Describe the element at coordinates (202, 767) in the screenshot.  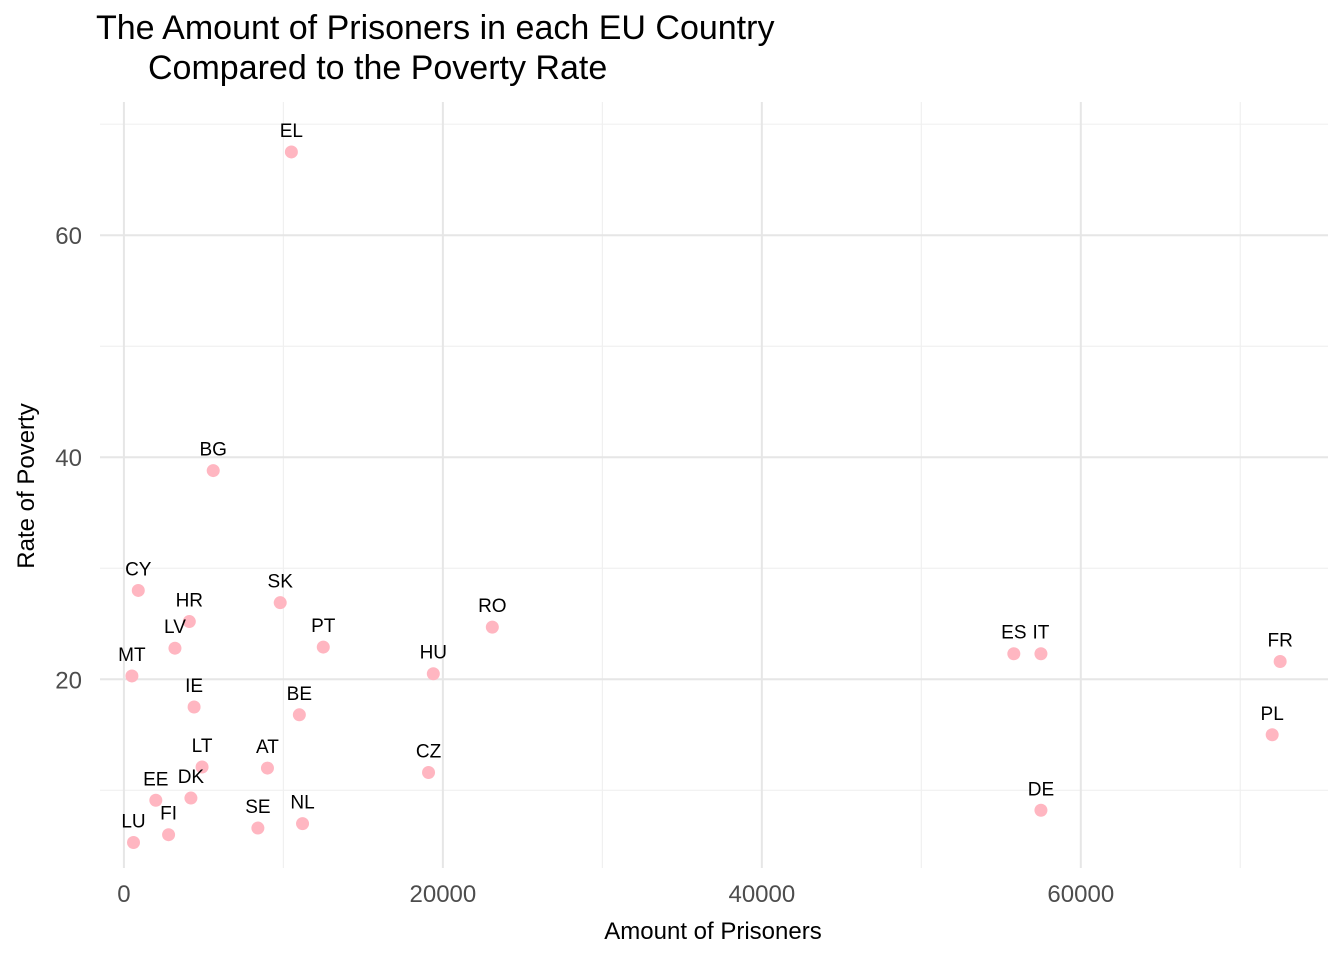
I see `data-point-lt` at that location.